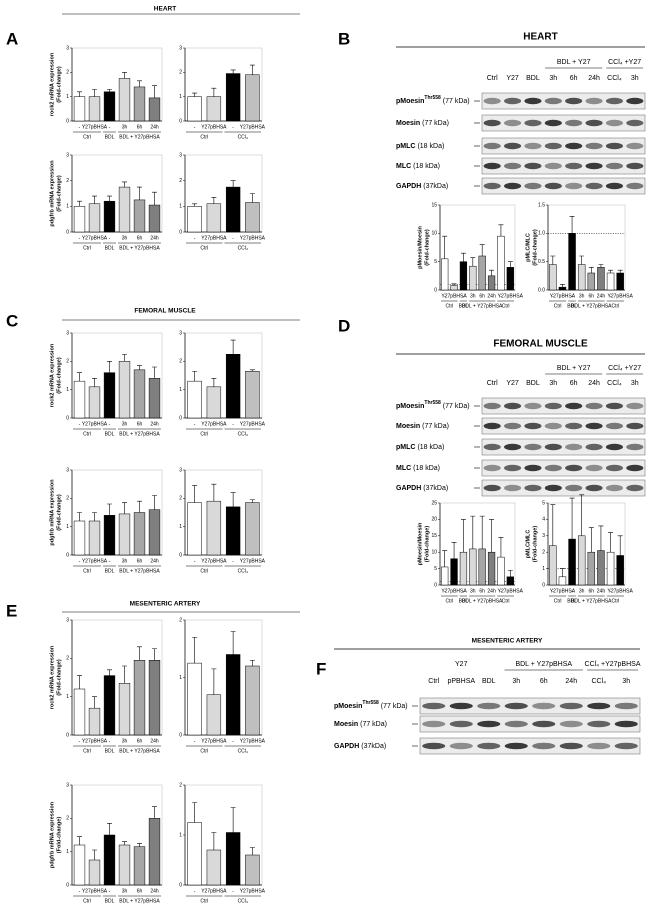  Describe the element at coordinates (67, 785) in the screenshot. I see `y-tick-label: 3` at that location.